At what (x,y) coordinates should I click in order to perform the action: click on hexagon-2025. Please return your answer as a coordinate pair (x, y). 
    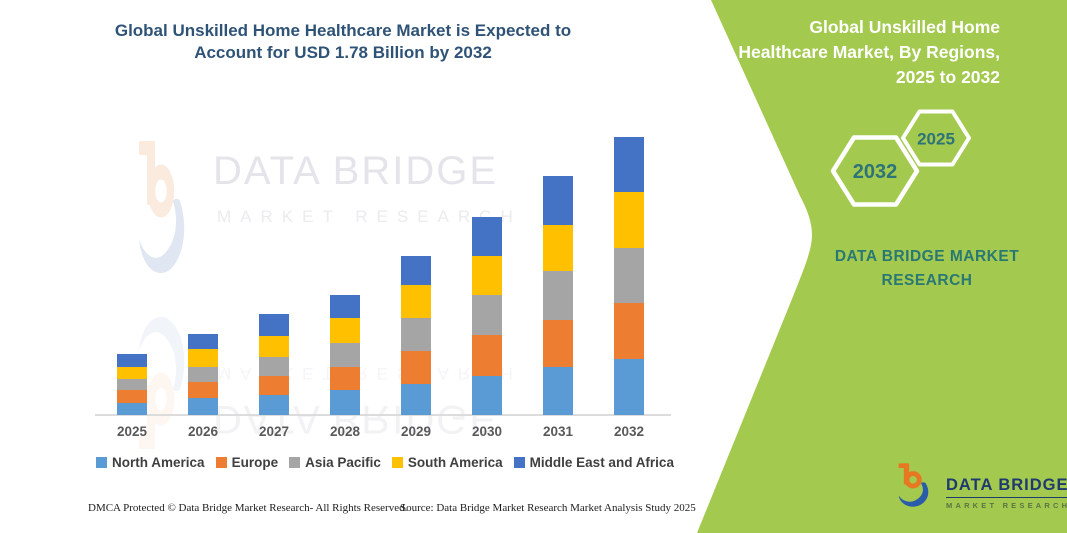
    Looking at the image, I should click on (936, 138).